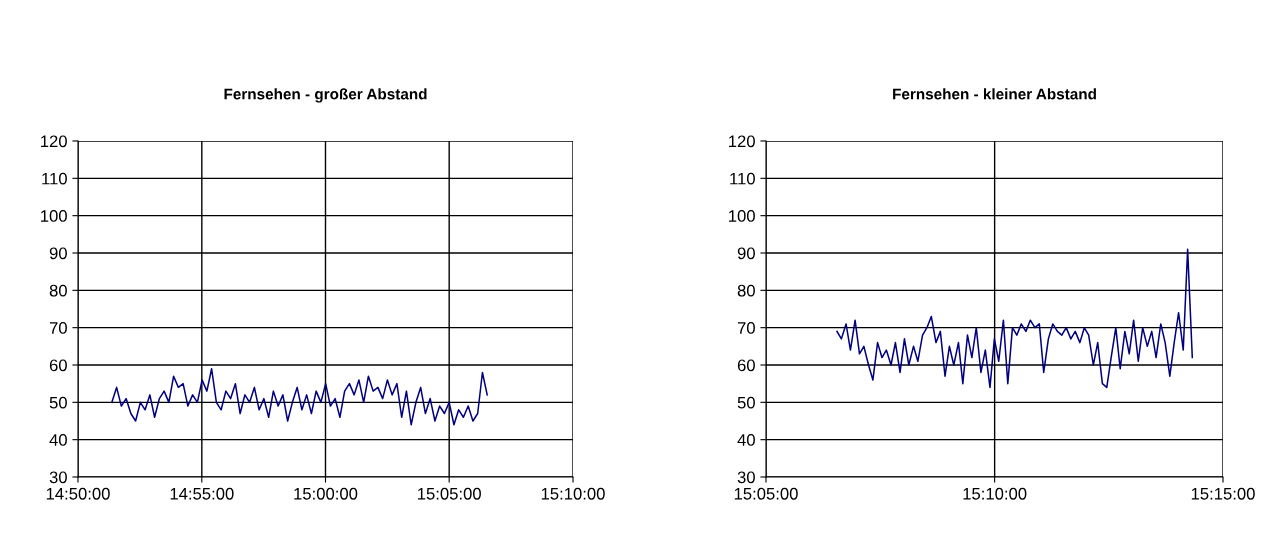 This screenshot has width=1274, height=540. I want to click on x-tick-label: 14:50:00, so click(78, 493).